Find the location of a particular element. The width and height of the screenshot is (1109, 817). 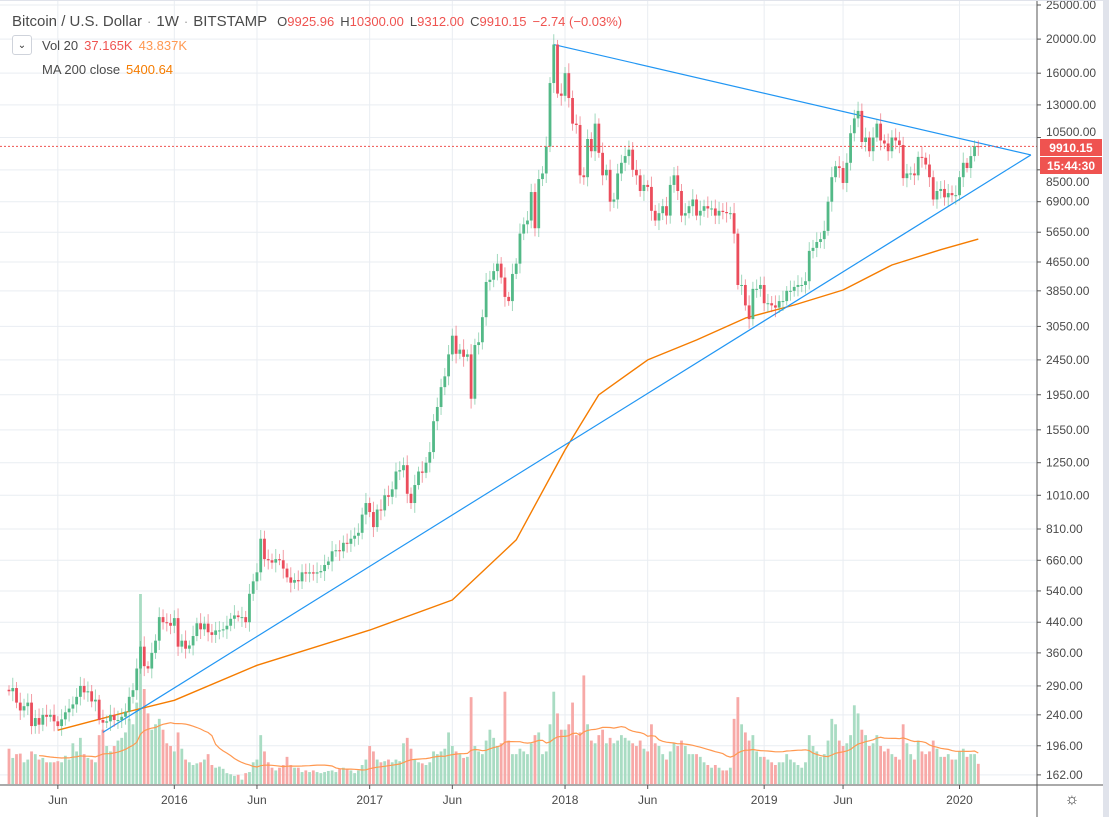

scrollbar is located at coordinates (1106, 408).